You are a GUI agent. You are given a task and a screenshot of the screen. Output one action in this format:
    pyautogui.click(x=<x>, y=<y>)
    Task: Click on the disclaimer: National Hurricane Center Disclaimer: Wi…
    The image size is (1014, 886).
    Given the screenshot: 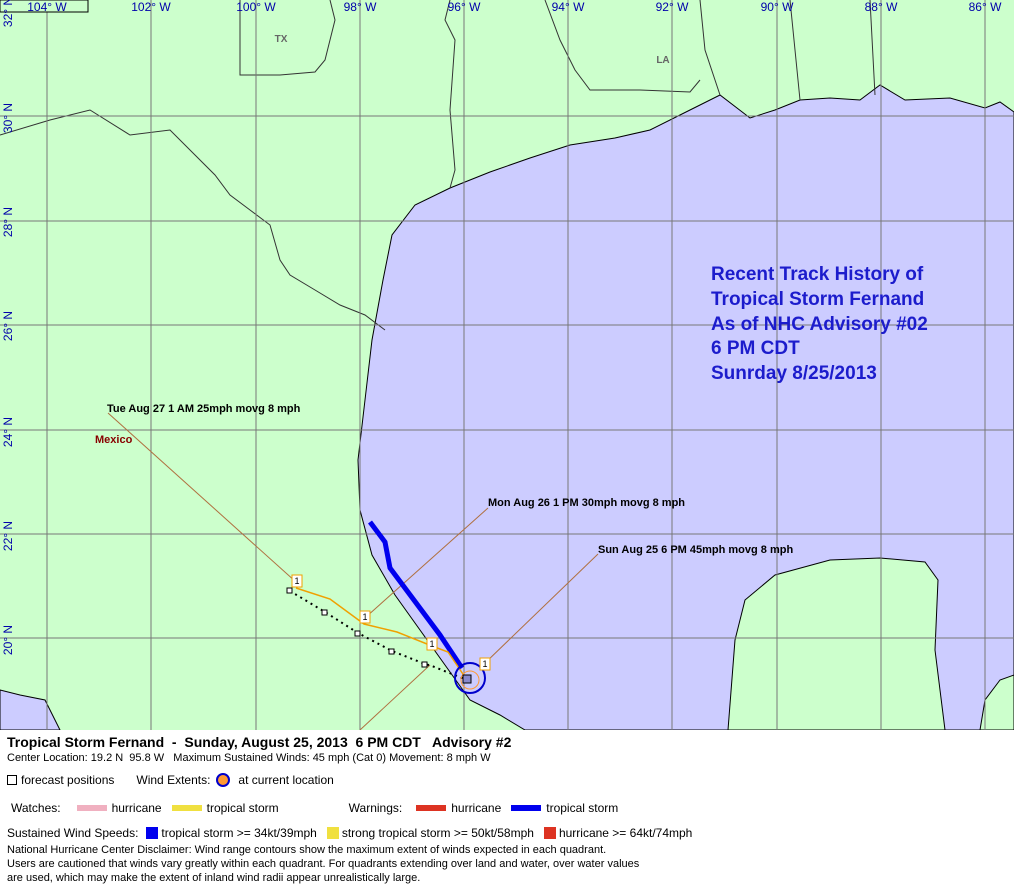 What is the action you would take?
    pyautogui.click(x=307, y=850)
    